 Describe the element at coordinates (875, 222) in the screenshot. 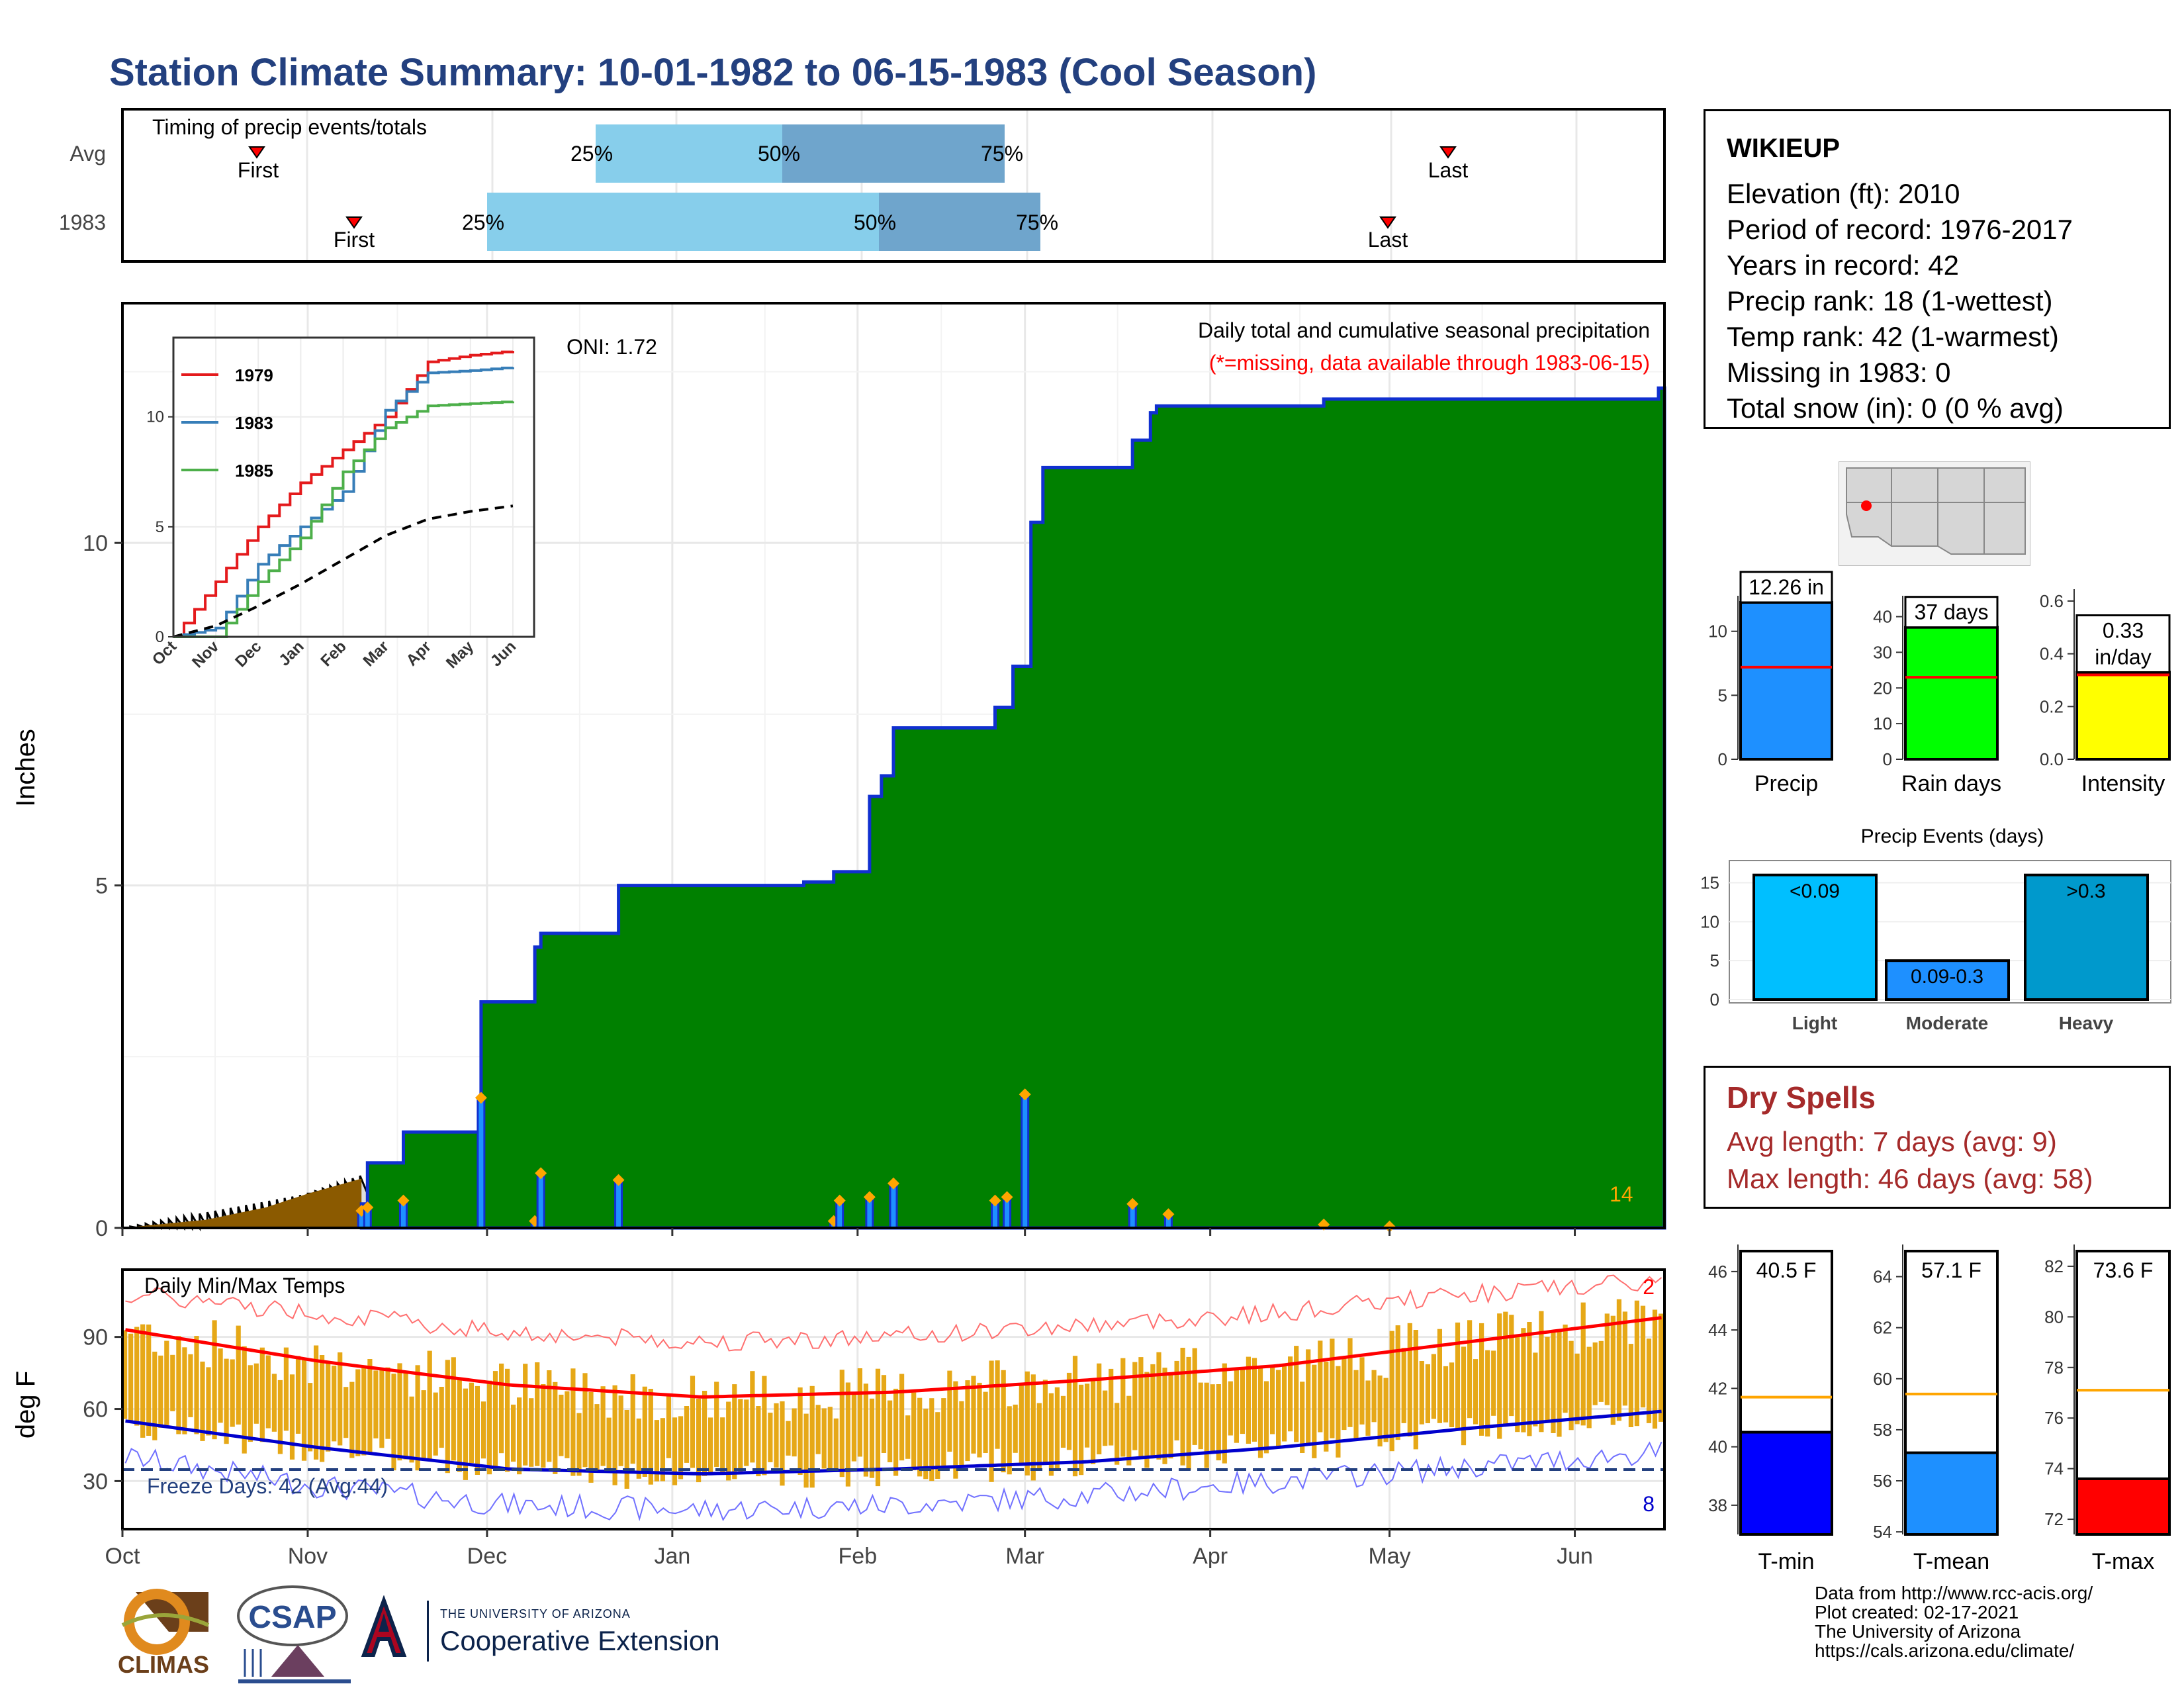

I see `yr-q50-label: 50%` at that location.